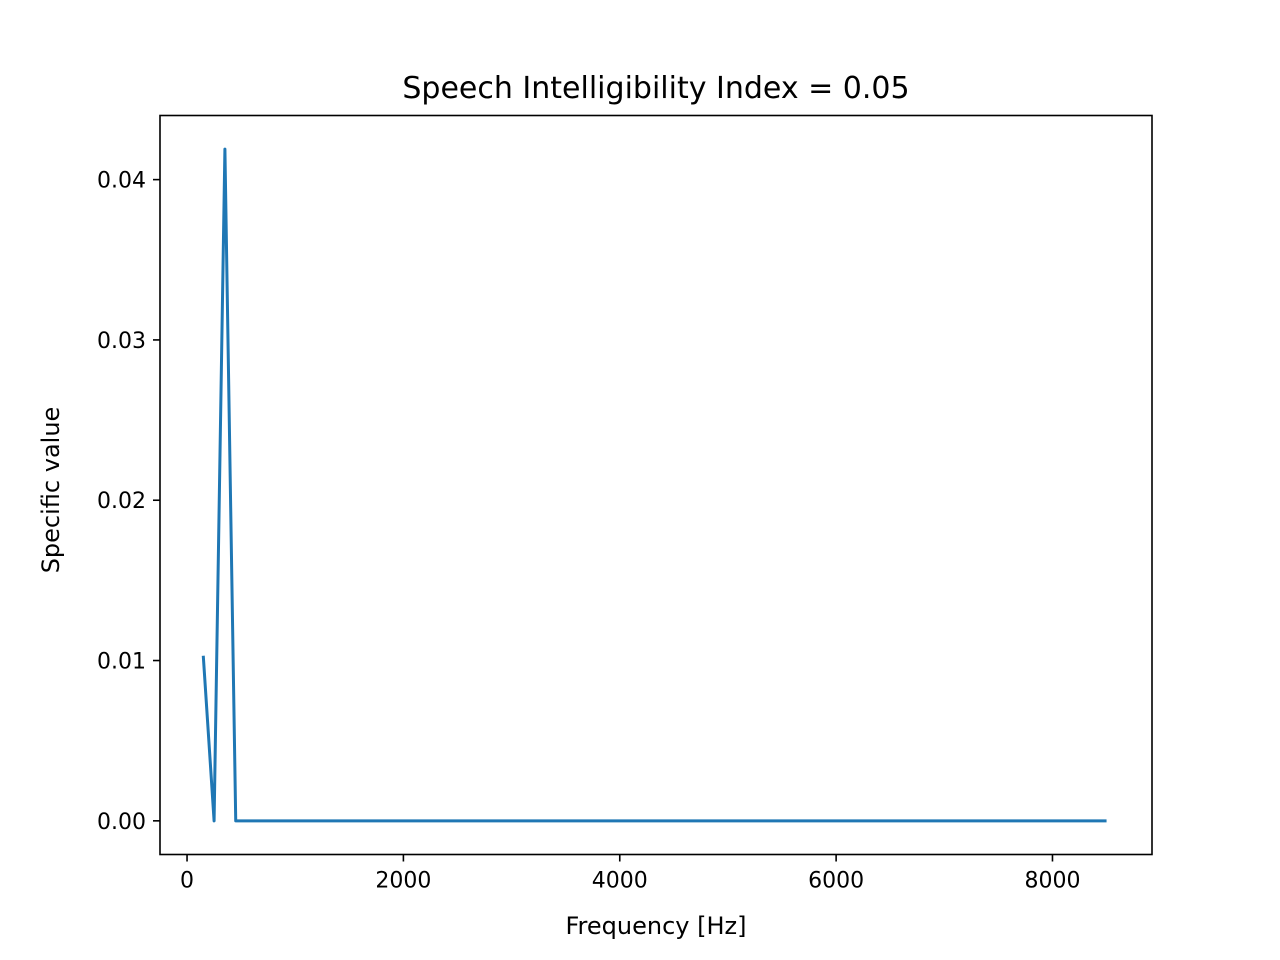 Image resolution: width=1280 pixels, height=960 pixels. Describe the element at coordinates (51, 490) in the screenshot. I see `y-axis-label: Specific value` at that location.